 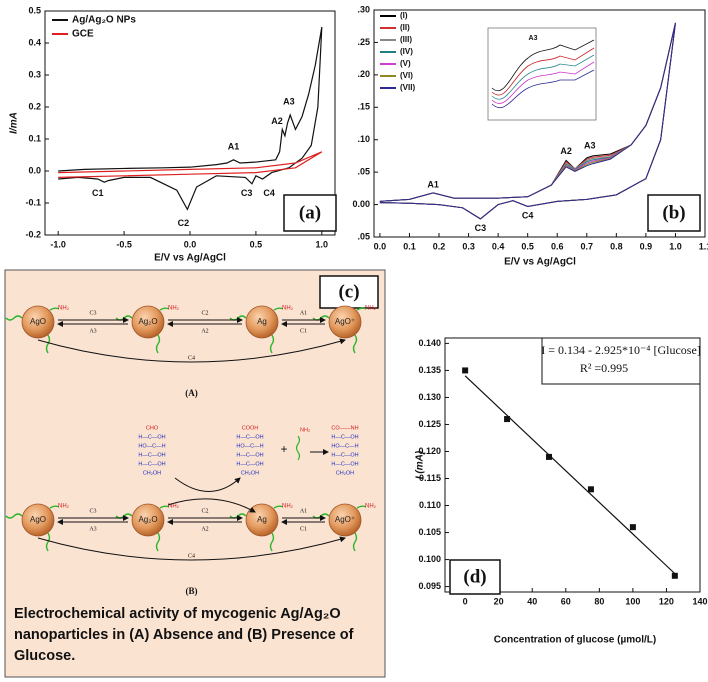 I want to click on y-tick-label: 0.1, so click(x=34, y=138).